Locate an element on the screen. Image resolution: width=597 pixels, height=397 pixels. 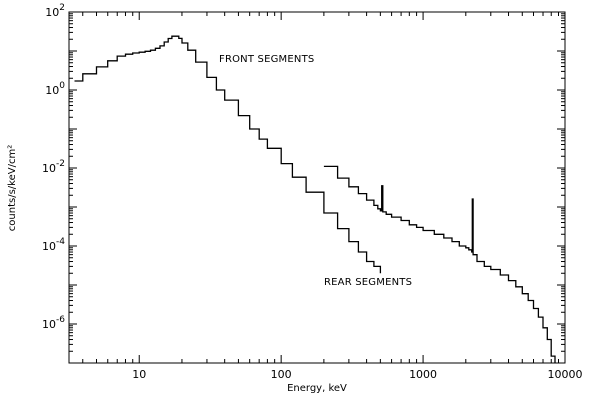
annotation-front-segments: FRONT SEGMENTS is located at coordinates (266, 59).